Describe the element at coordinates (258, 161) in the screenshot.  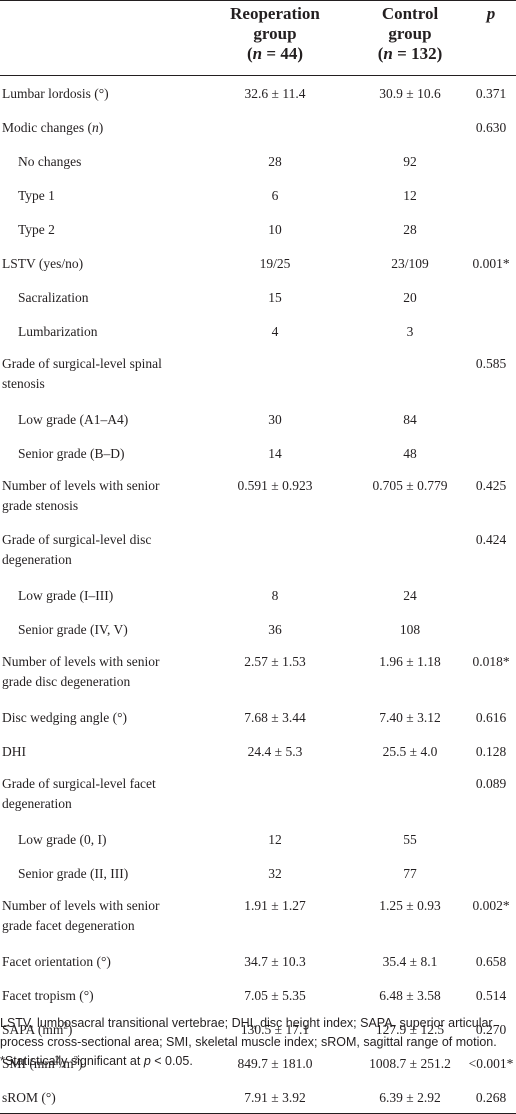
I see `table-row: No changes 28 92` at that location.